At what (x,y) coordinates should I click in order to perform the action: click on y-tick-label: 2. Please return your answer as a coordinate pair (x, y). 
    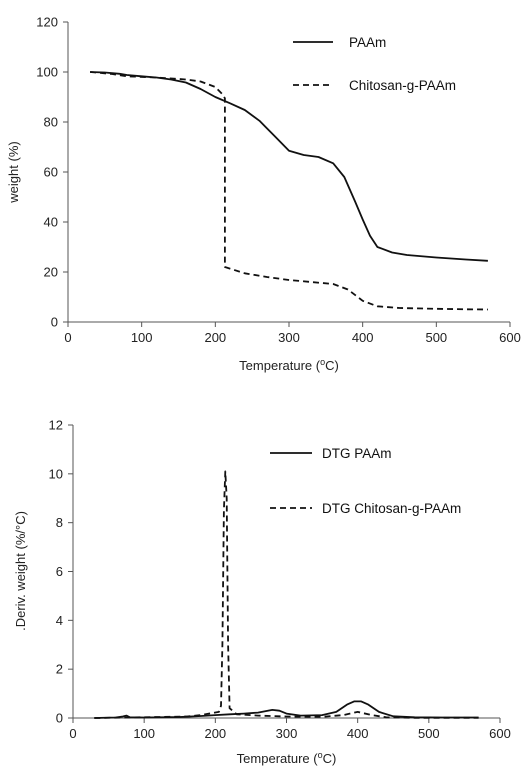
    Looking at the image, I should click on (59, 669).